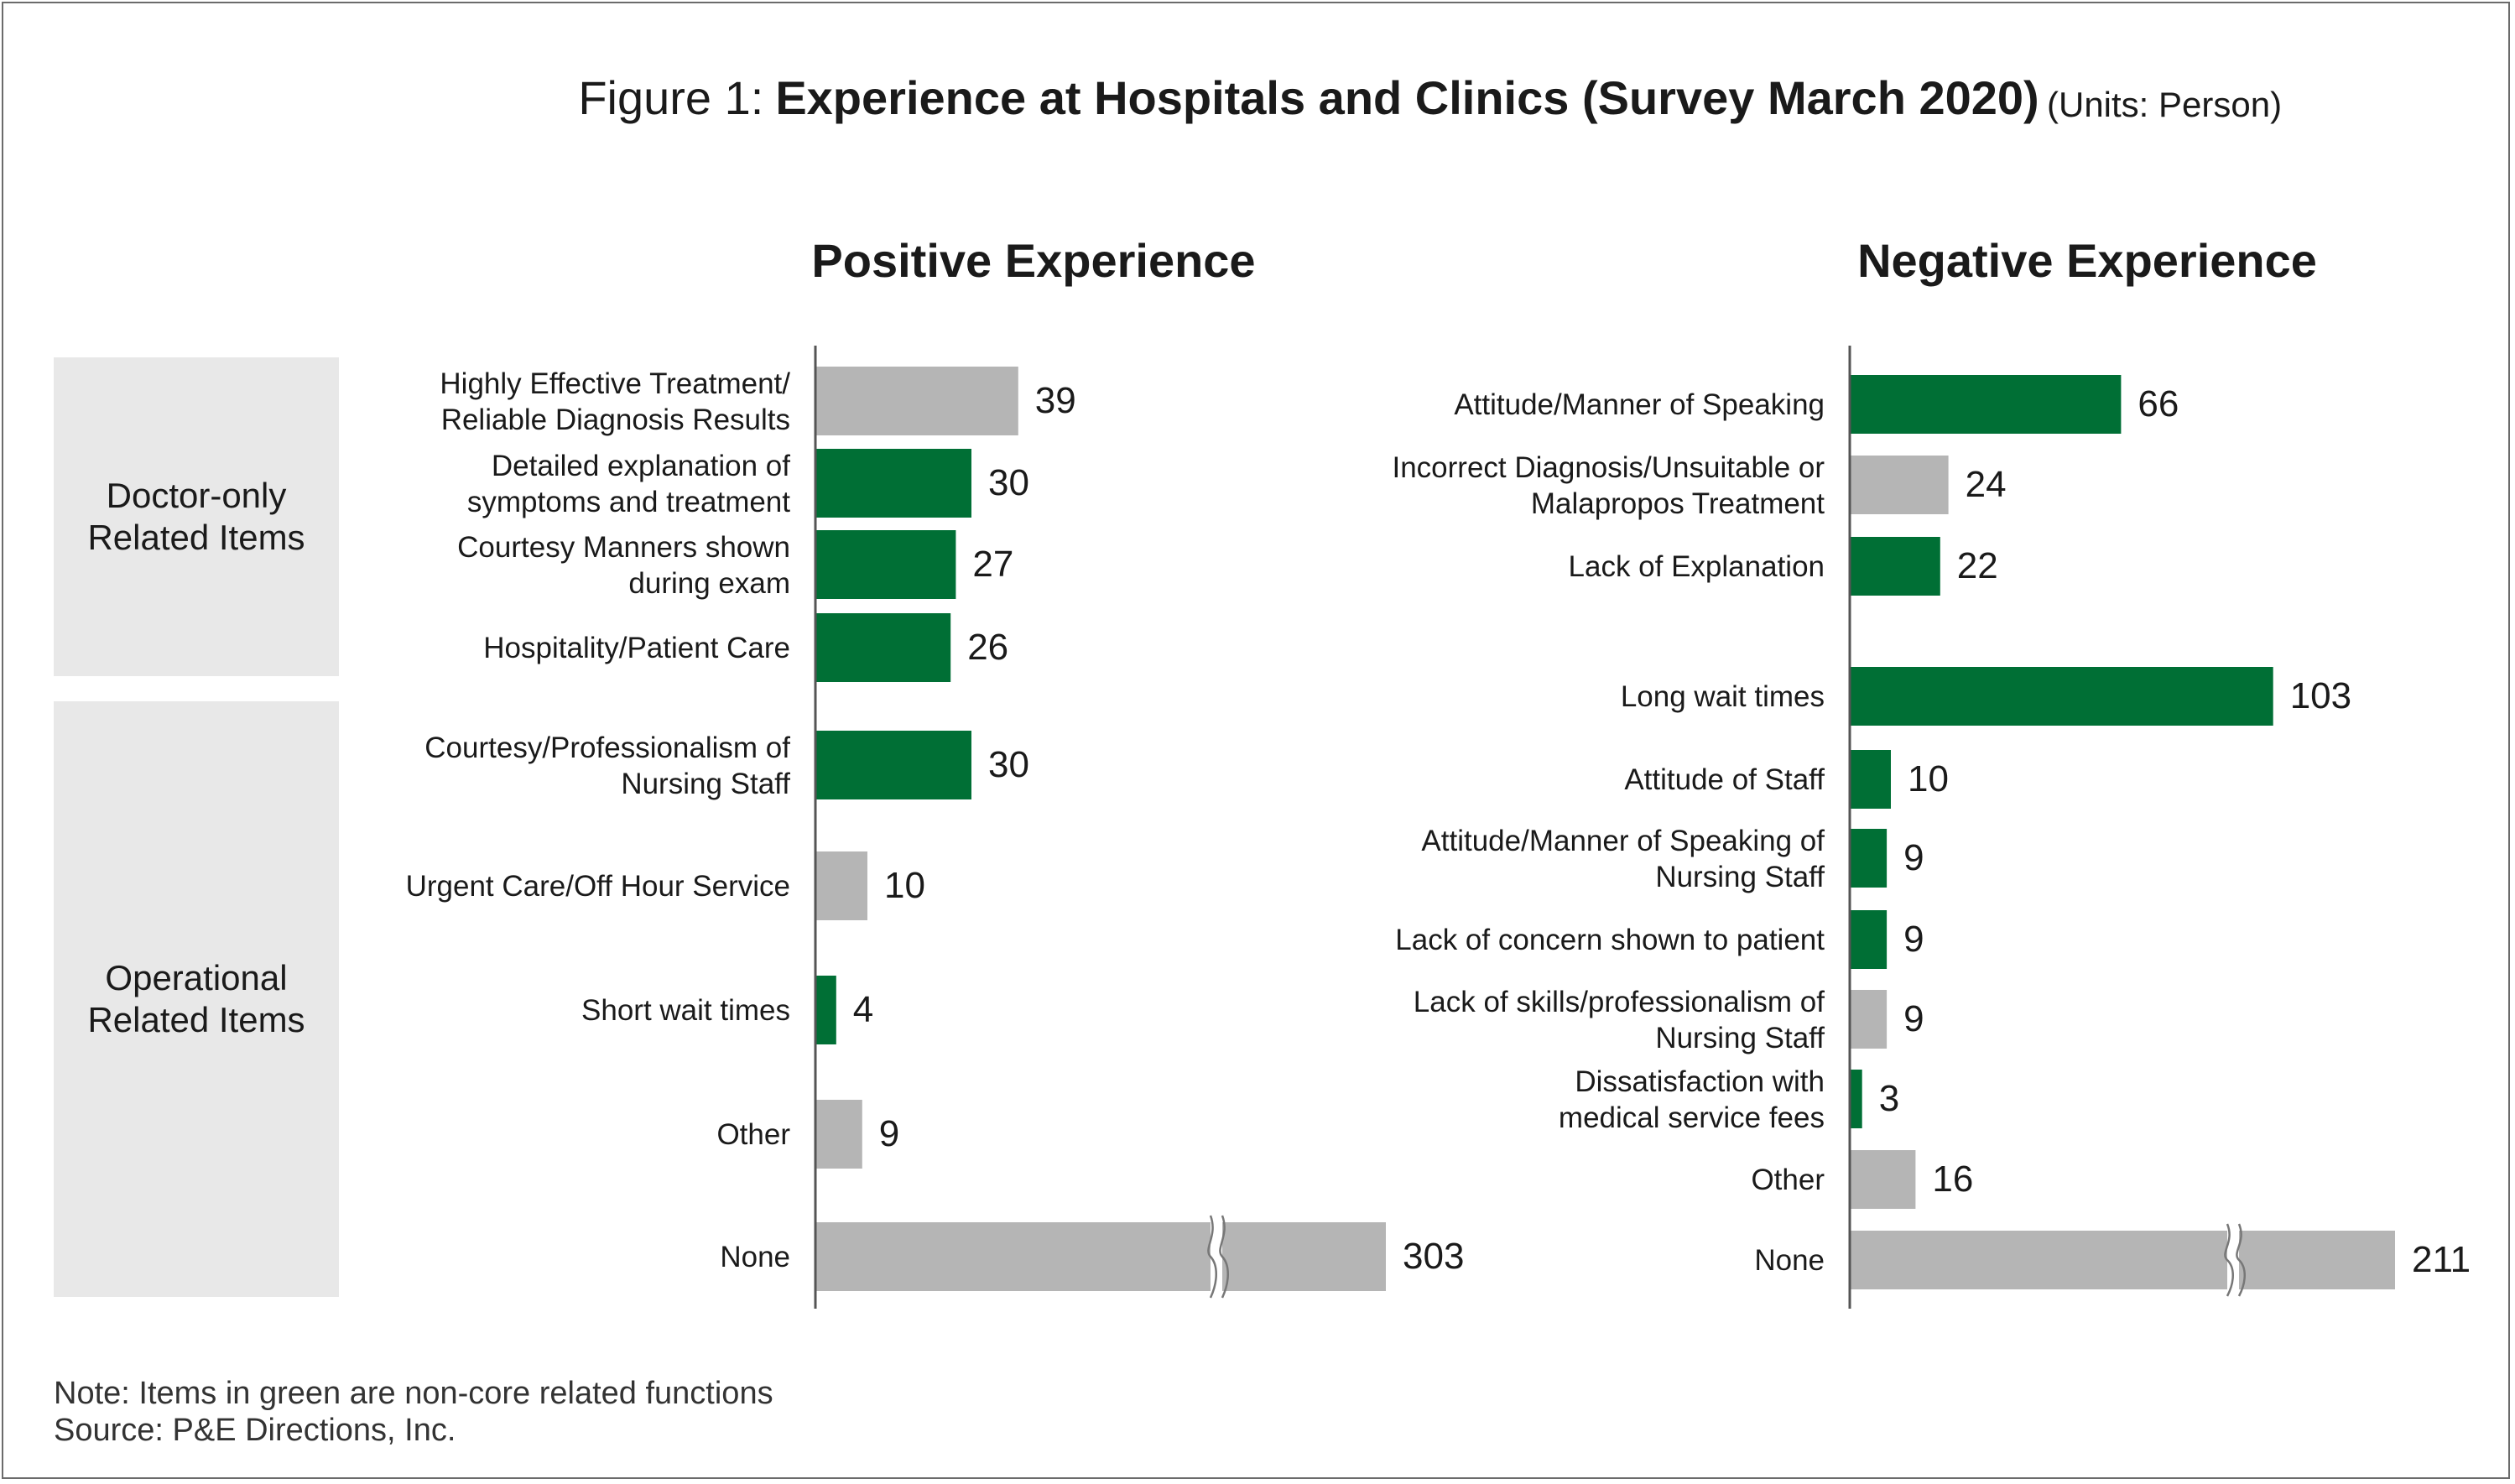  Describe the element at coordinates (607, 748) in the screenshot. I see `category-label: Courtesy/Professionalism of` at that location.